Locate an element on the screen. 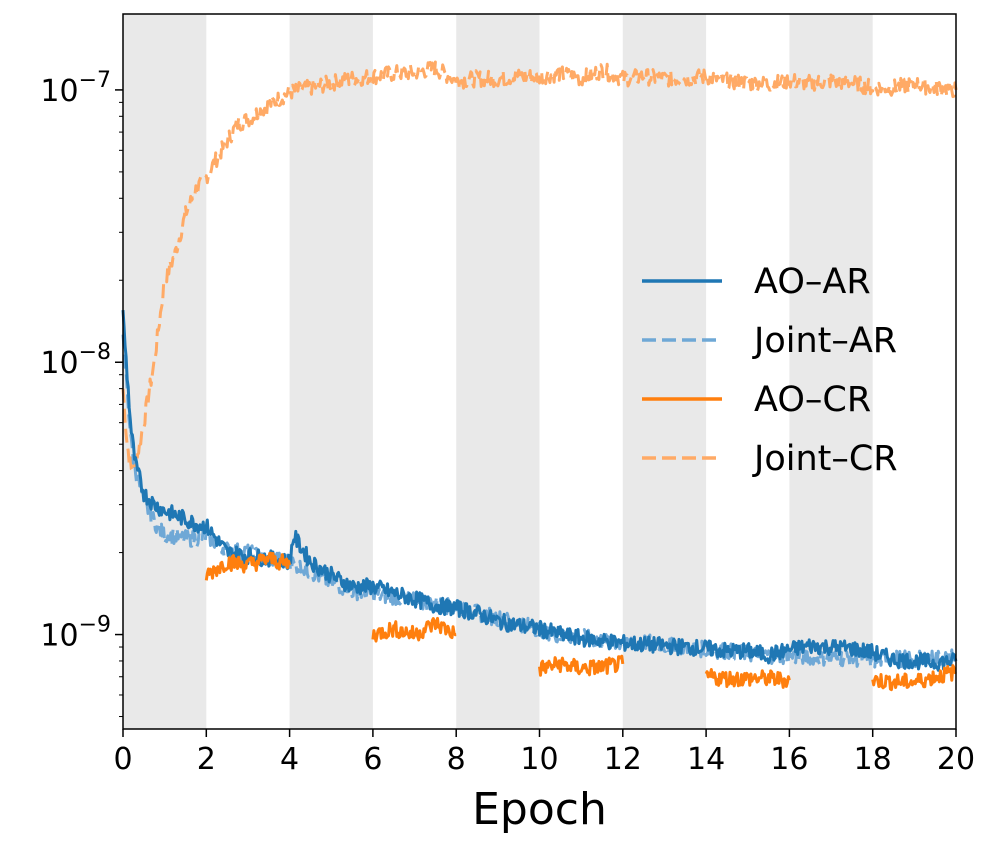 This screenshot has width=996, height=849. legend-label-1: Joint–AR is located at coordinates (824, 341).